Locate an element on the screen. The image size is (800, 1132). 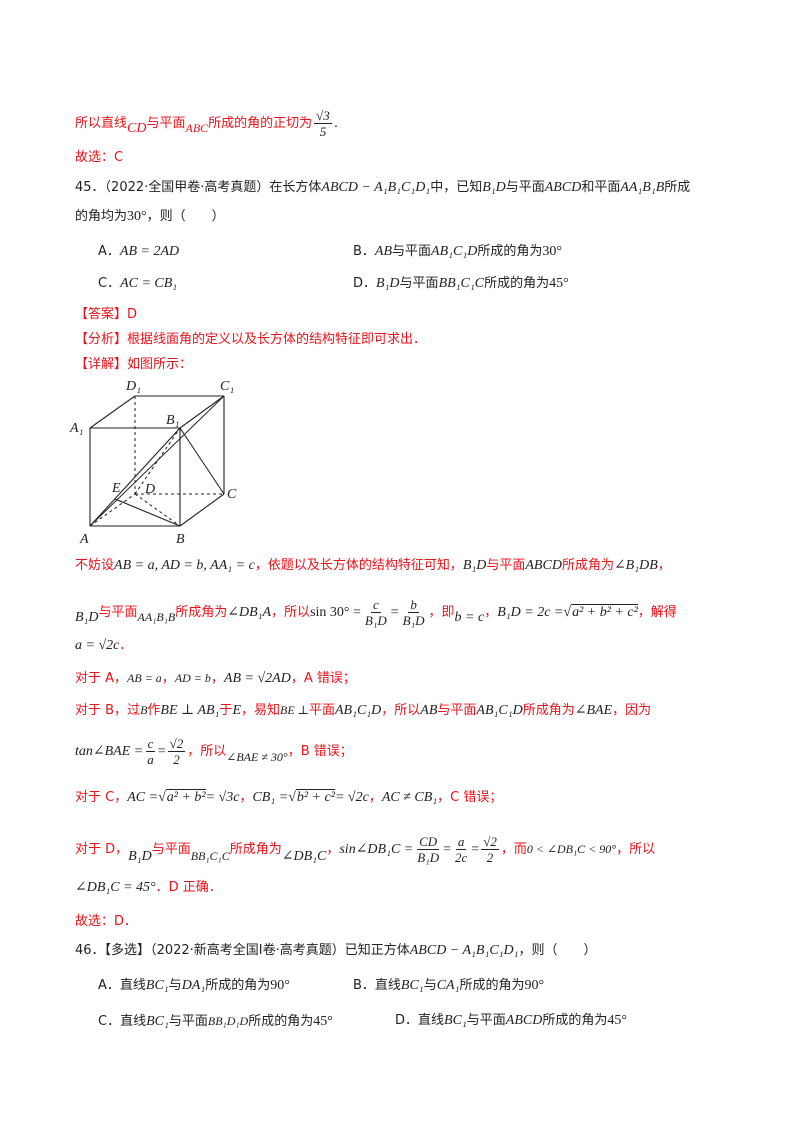
math: ∠DB₁C is located at coordinates (304, 856).